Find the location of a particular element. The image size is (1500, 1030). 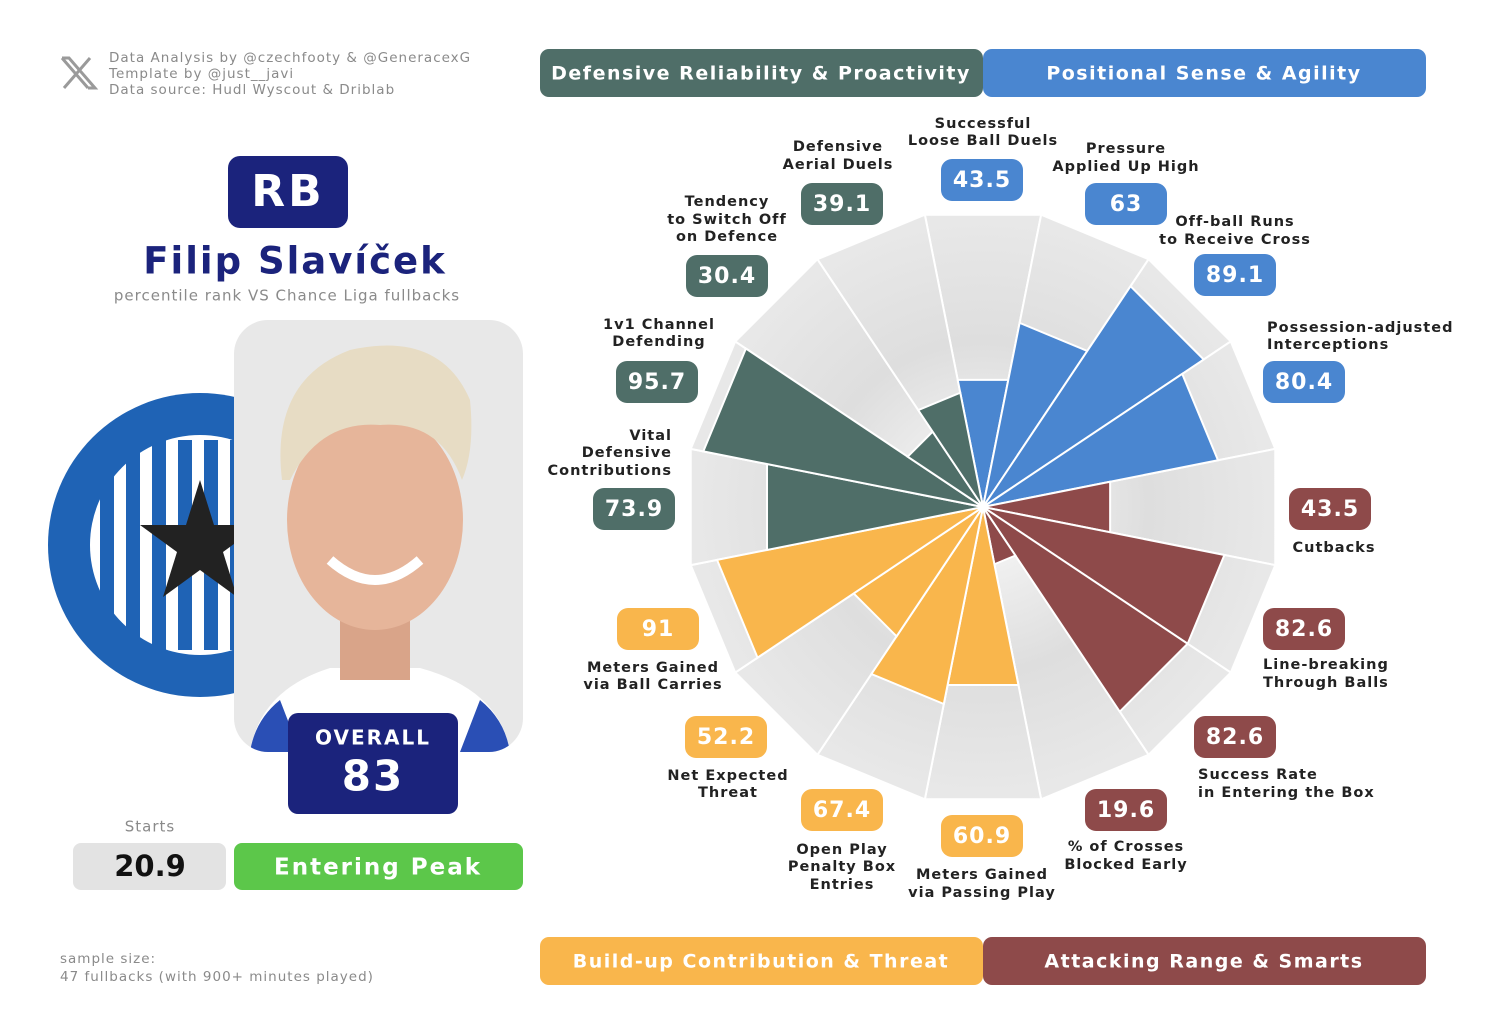

value-label: 80.4 is located at coordinates (1304, 382).